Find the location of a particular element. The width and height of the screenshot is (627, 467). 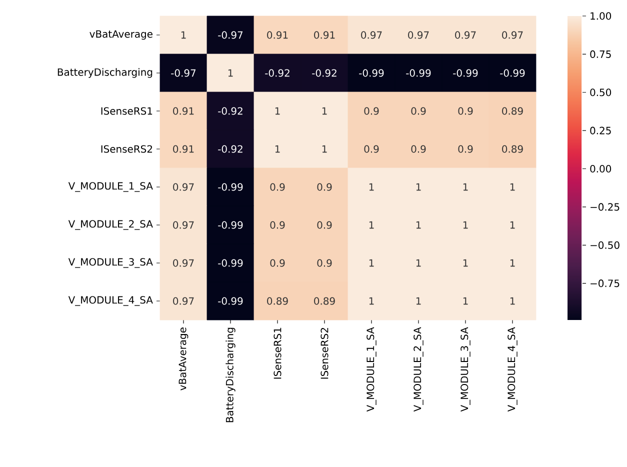

y-tick-label: ISenseRS2 is located at coordinates (126, 149).